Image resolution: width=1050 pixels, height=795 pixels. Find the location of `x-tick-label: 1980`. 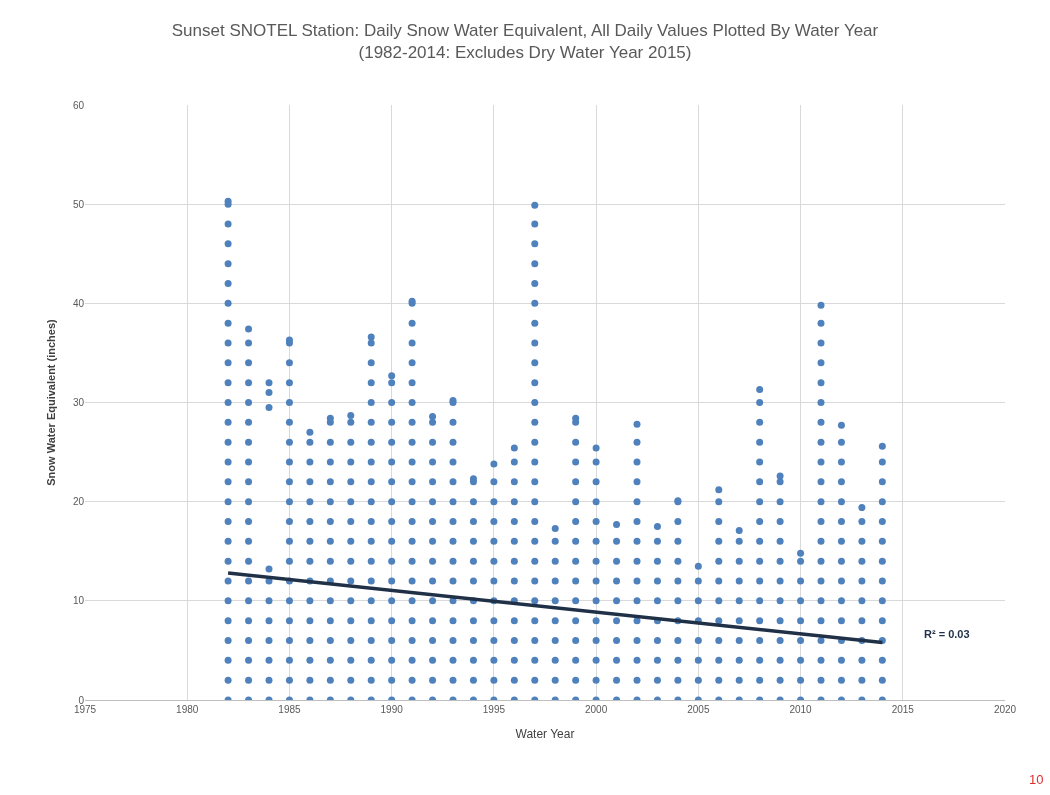

x-tick-label: 1980 is located at coordinates (187, 709).